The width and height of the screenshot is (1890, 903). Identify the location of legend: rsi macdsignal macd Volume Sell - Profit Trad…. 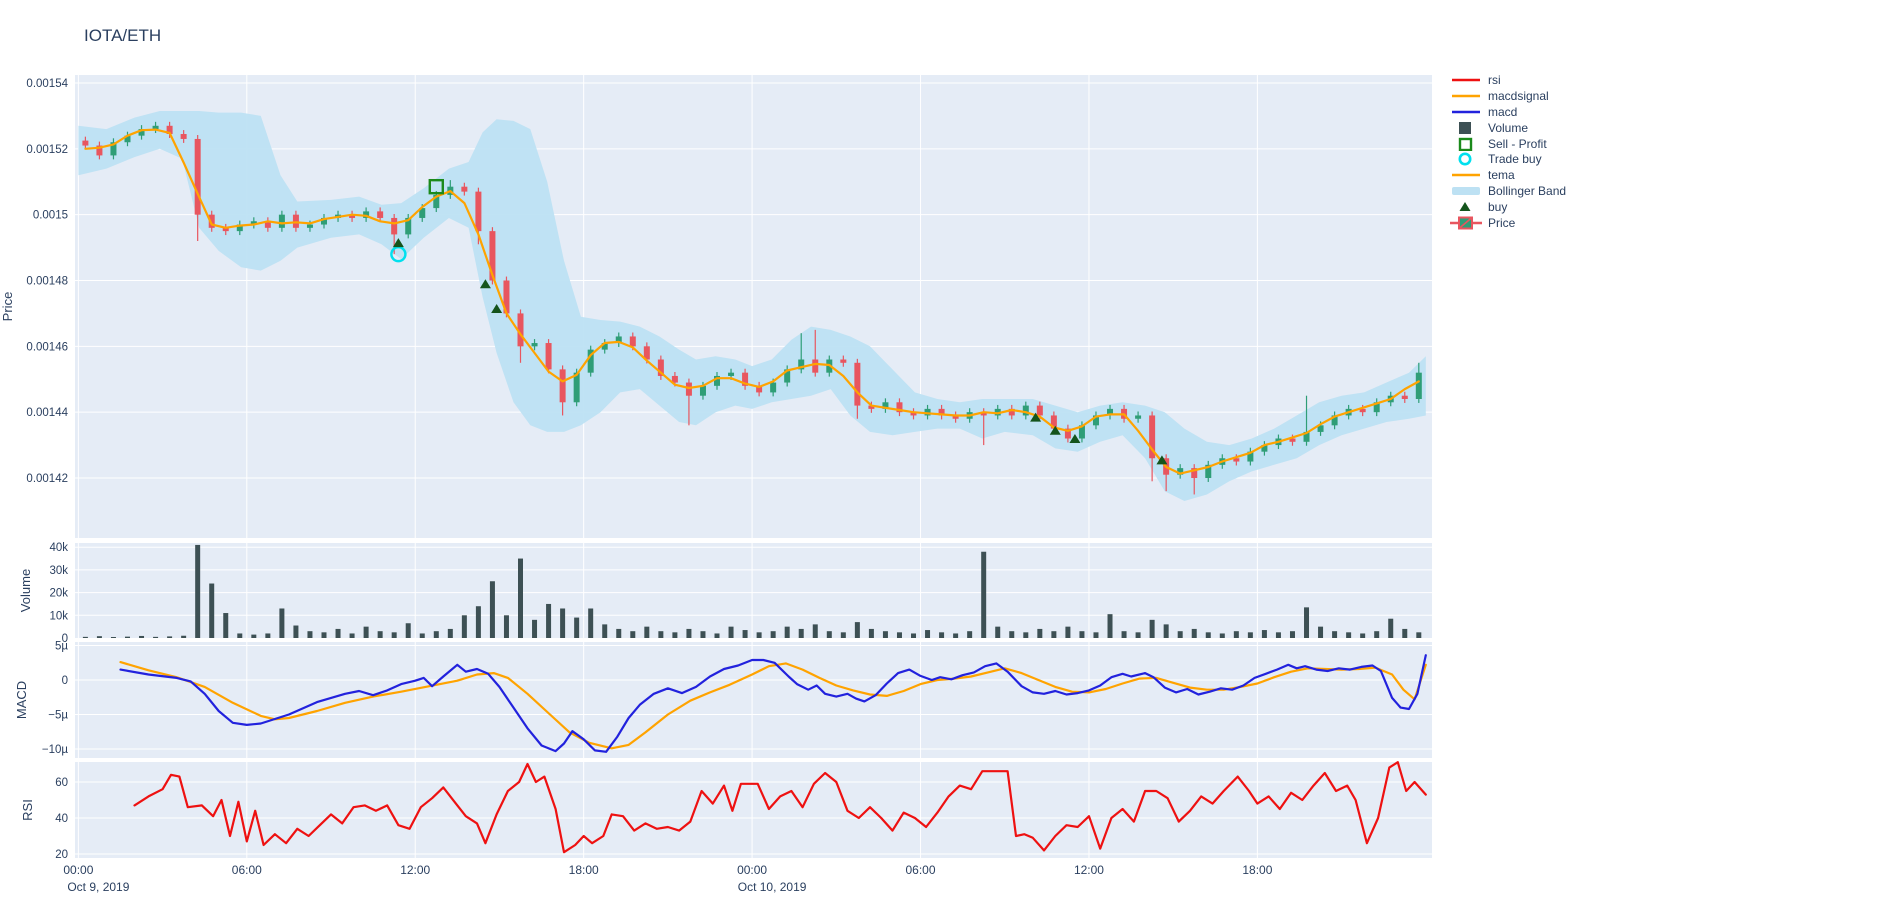
(1508, 151).